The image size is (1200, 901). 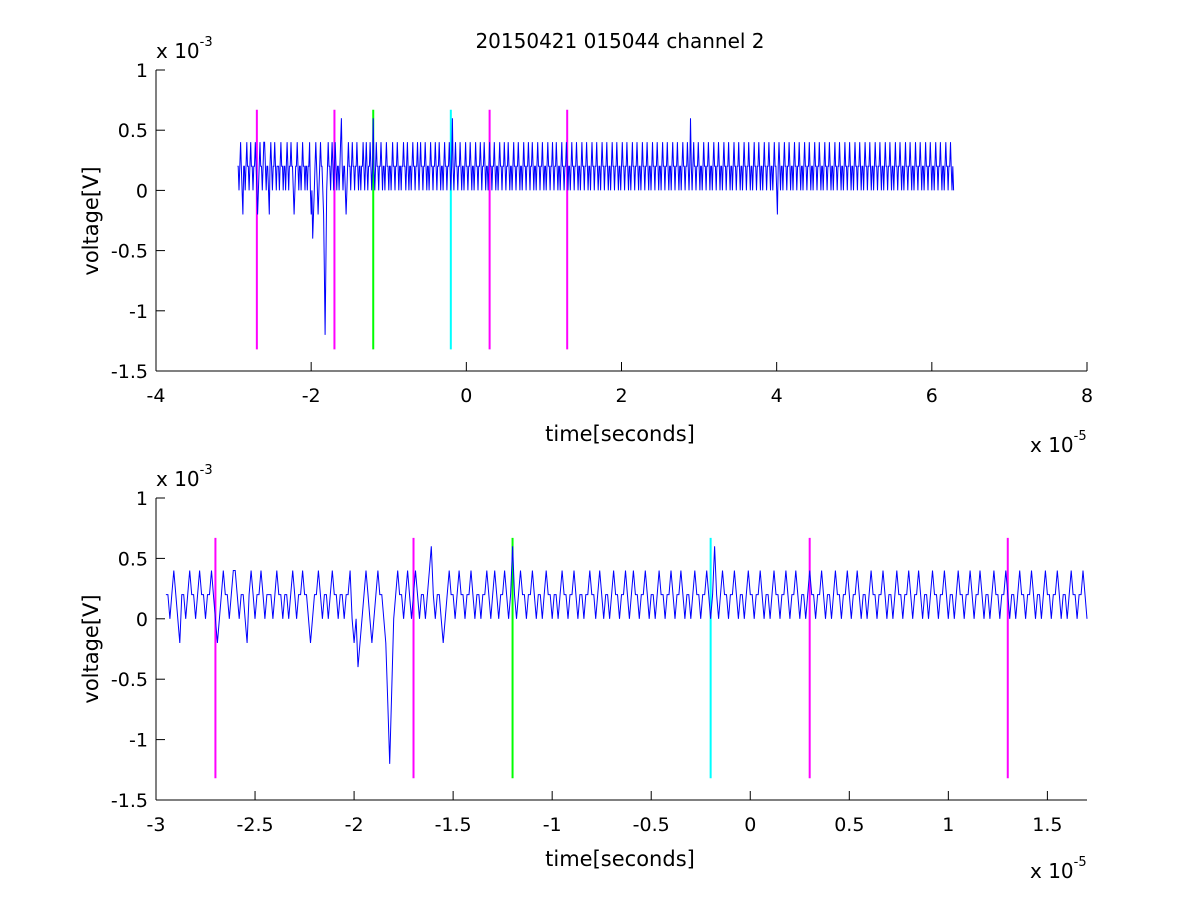 I want to click on trace-line, so click(x=596, y=226).